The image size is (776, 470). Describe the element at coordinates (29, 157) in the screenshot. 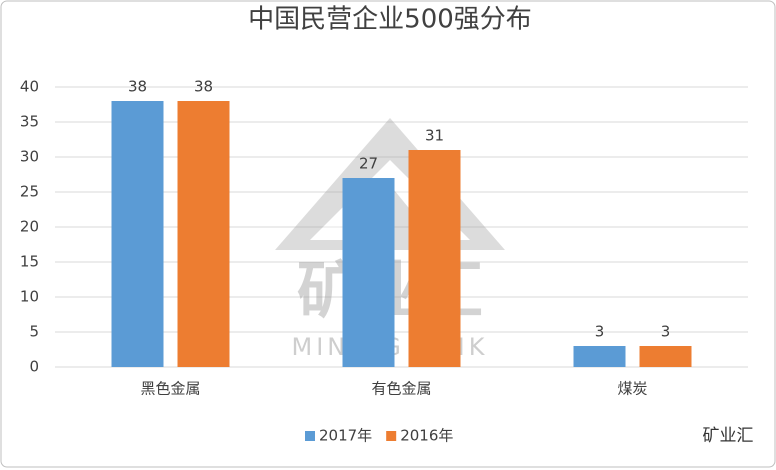

I see `y-tick-label: 30` at that location.